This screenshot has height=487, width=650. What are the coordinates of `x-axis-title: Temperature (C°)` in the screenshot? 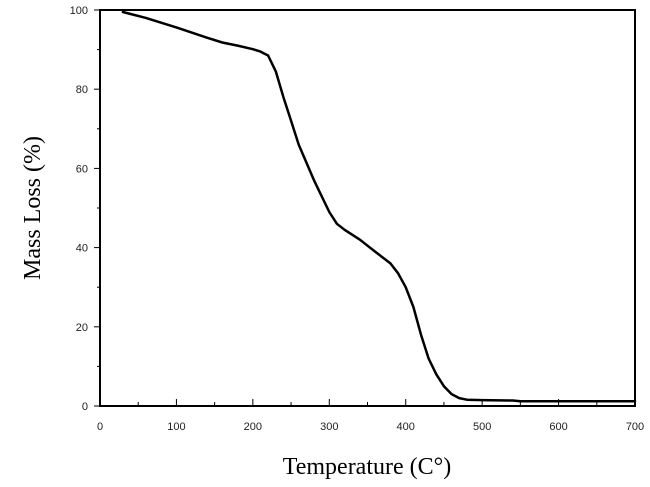 It's located at (367, 467).